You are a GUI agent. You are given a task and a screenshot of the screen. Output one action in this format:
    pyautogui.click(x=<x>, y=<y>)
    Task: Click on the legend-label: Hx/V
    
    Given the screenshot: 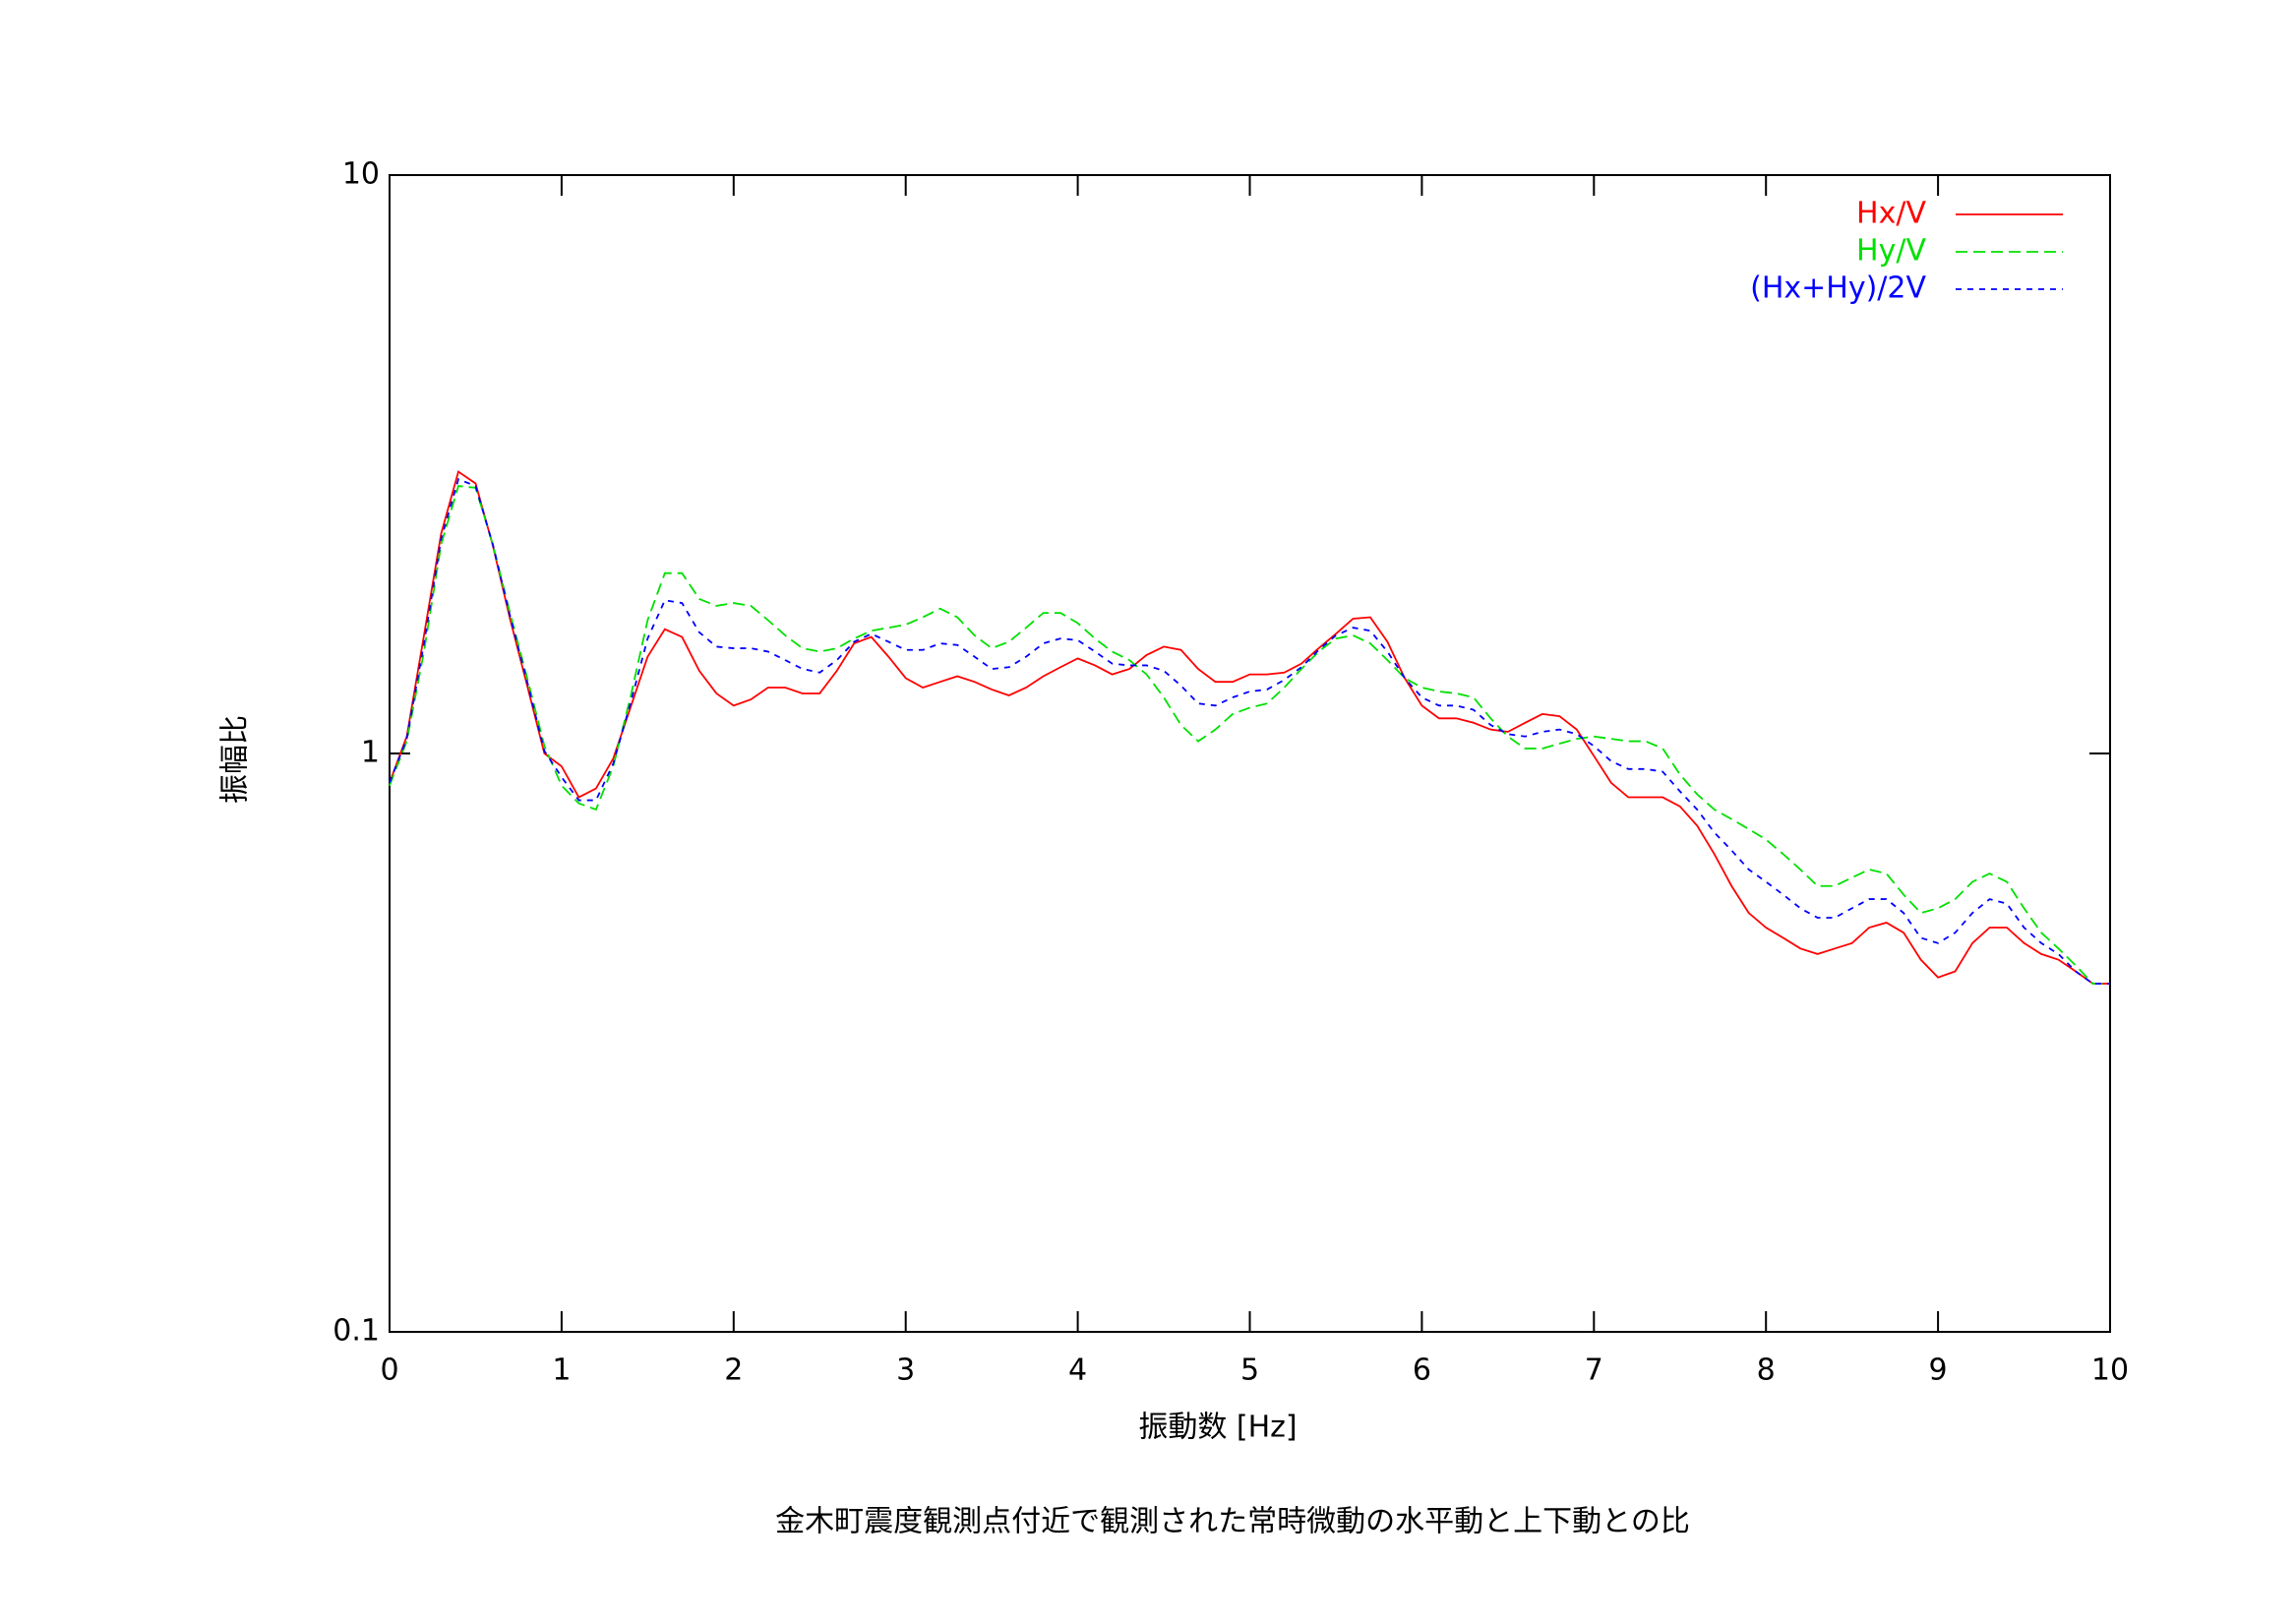 What is the action you would take?
    pyautogui.click(x=1891, y=214)
    